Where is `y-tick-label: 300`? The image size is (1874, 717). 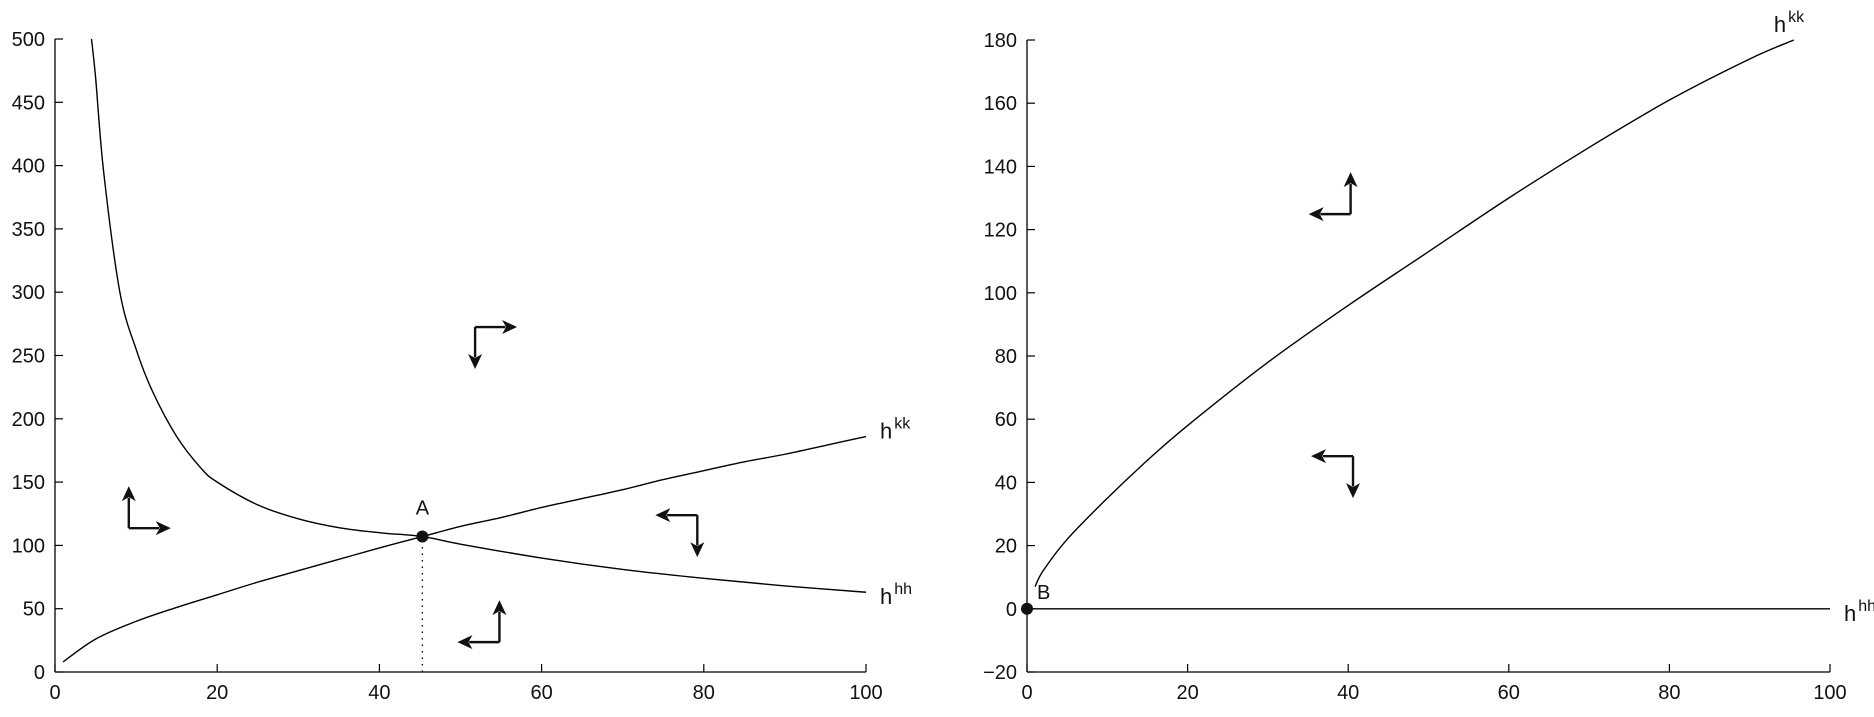 y-tick-label: 300 is located at coordinates (28, 293).